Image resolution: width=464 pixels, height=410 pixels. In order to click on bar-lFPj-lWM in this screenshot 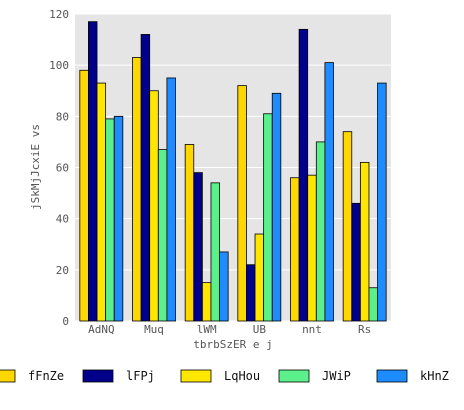, I will do `click(198, 247)`.